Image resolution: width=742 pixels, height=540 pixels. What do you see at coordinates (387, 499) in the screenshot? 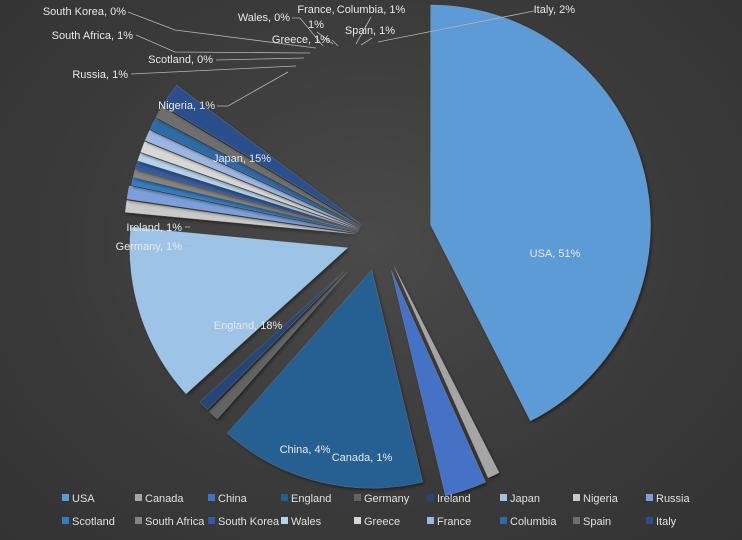
I see `legend-label-germany: Germany` at bounding box center [387, 499].